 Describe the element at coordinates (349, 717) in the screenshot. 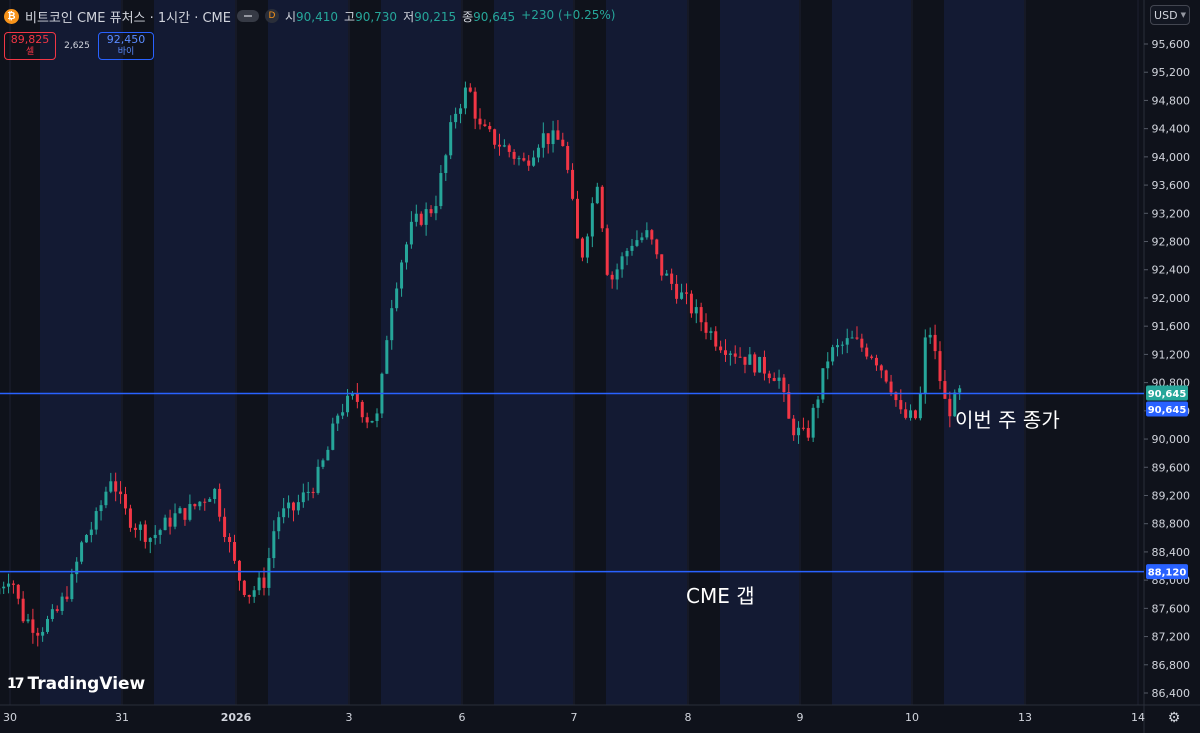

I see `time-tick-label: 3` at that location.